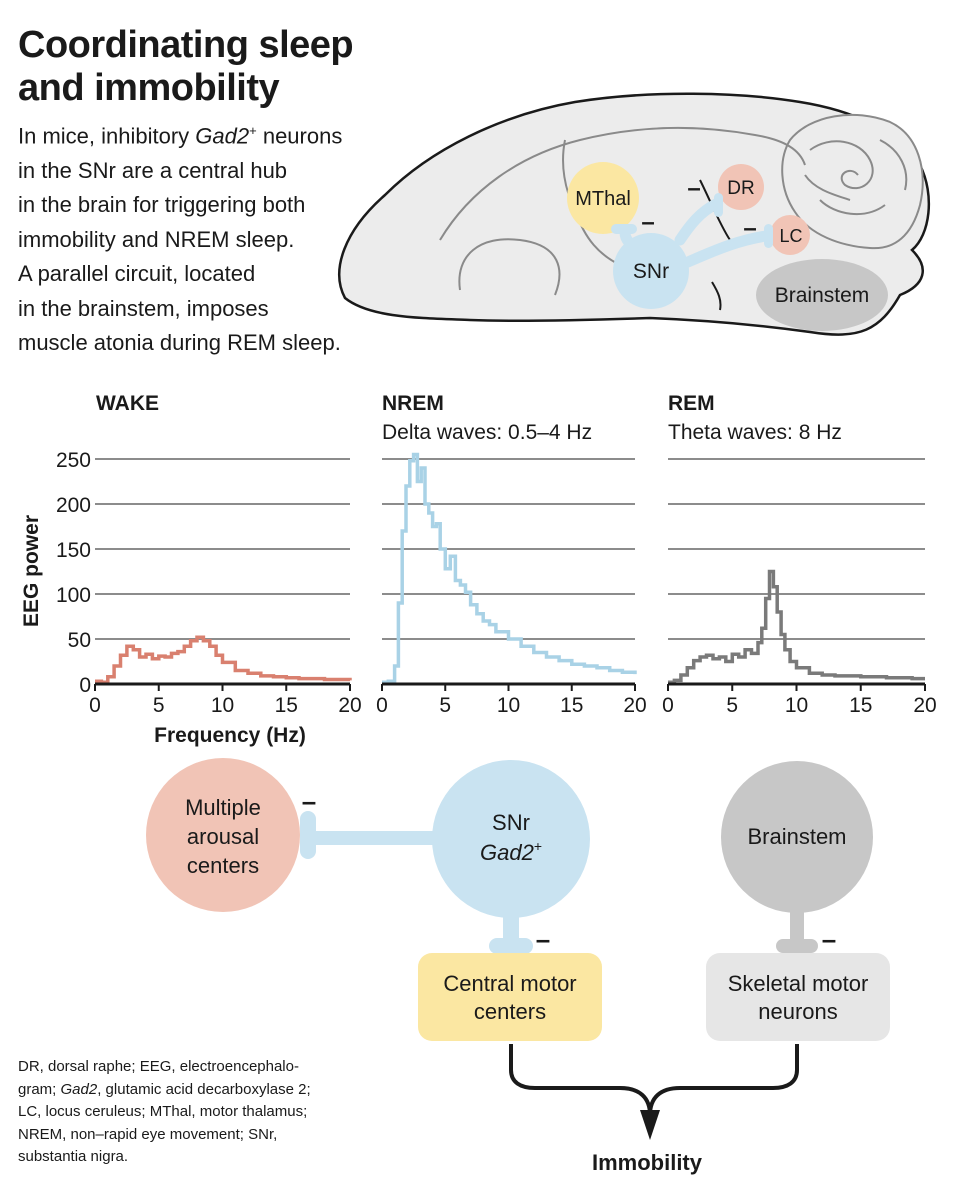 This screenshot has height=1200, width=970. What do you see at coordinates (222, 136) in the screenshot?
I see `intro-gene-name: Gad2` at bounding box center [222, 136].